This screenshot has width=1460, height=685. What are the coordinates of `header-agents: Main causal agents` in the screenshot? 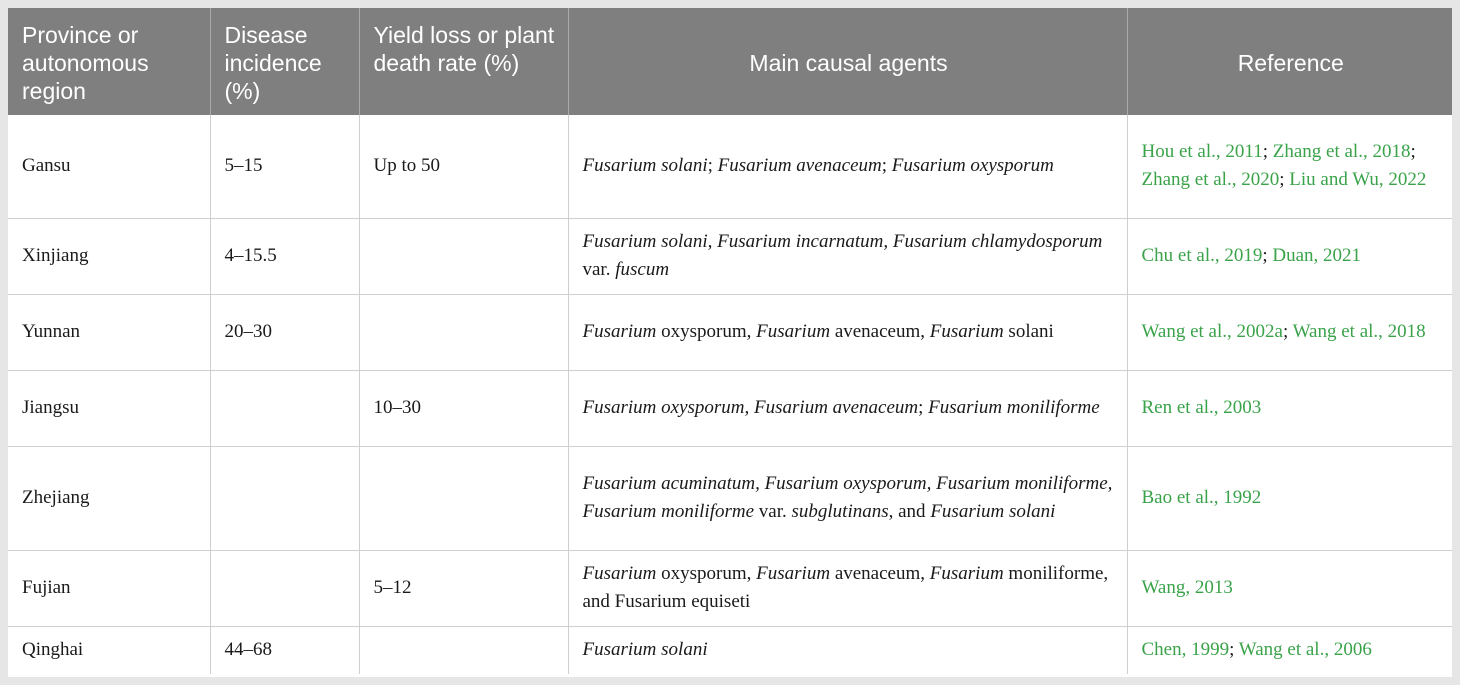 It's located at (848, 61).